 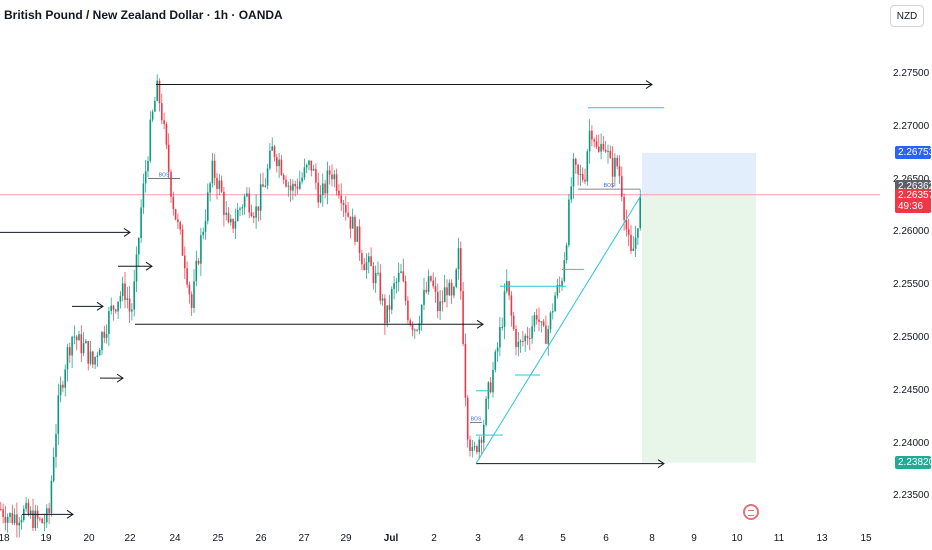 I want to click on time-axis-label: 5, so click(x=563, y=538).